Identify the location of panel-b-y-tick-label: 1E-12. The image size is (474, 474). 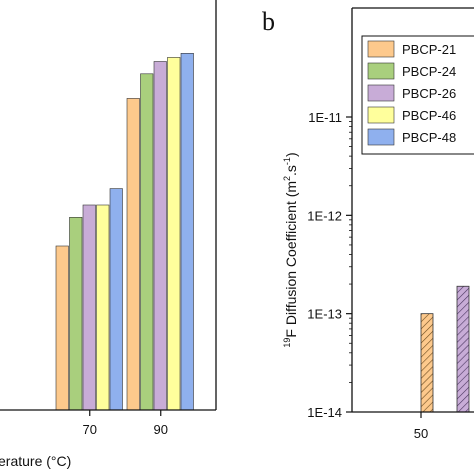
(324, 215).